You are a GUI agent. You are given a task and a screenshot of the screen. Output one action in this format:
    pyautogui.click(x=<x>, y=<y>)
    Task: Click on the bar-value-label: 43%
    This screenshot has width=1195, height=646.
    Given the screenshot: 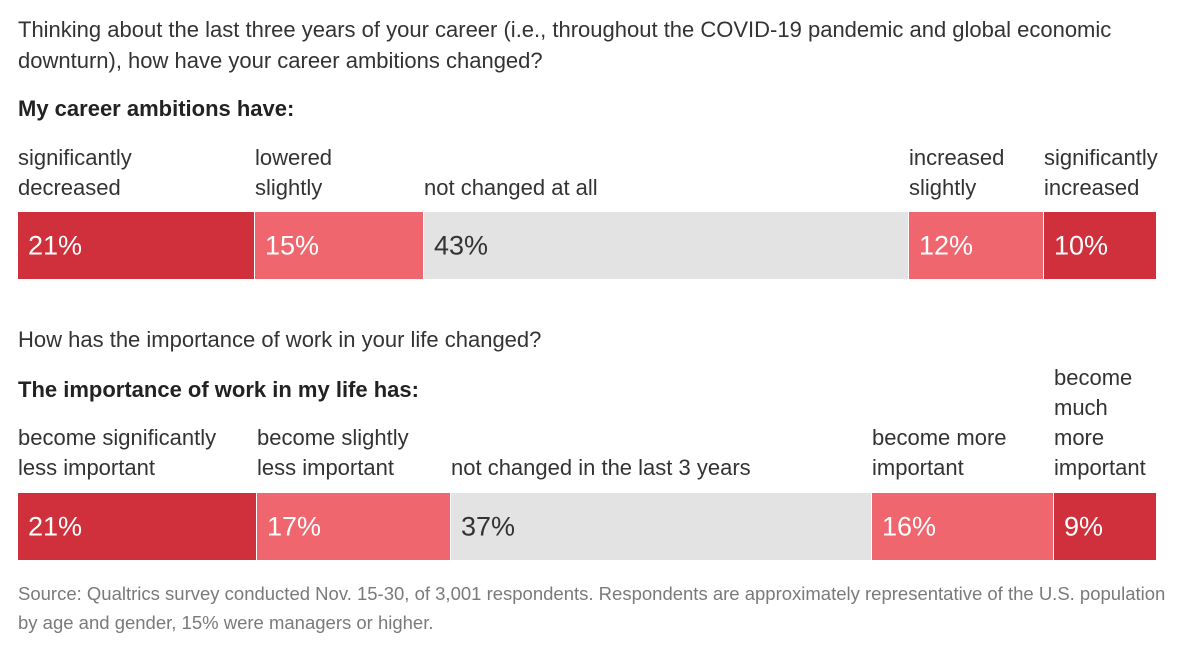 What is the action you would take?
    pyautogui.click(x=461, y=245)
    